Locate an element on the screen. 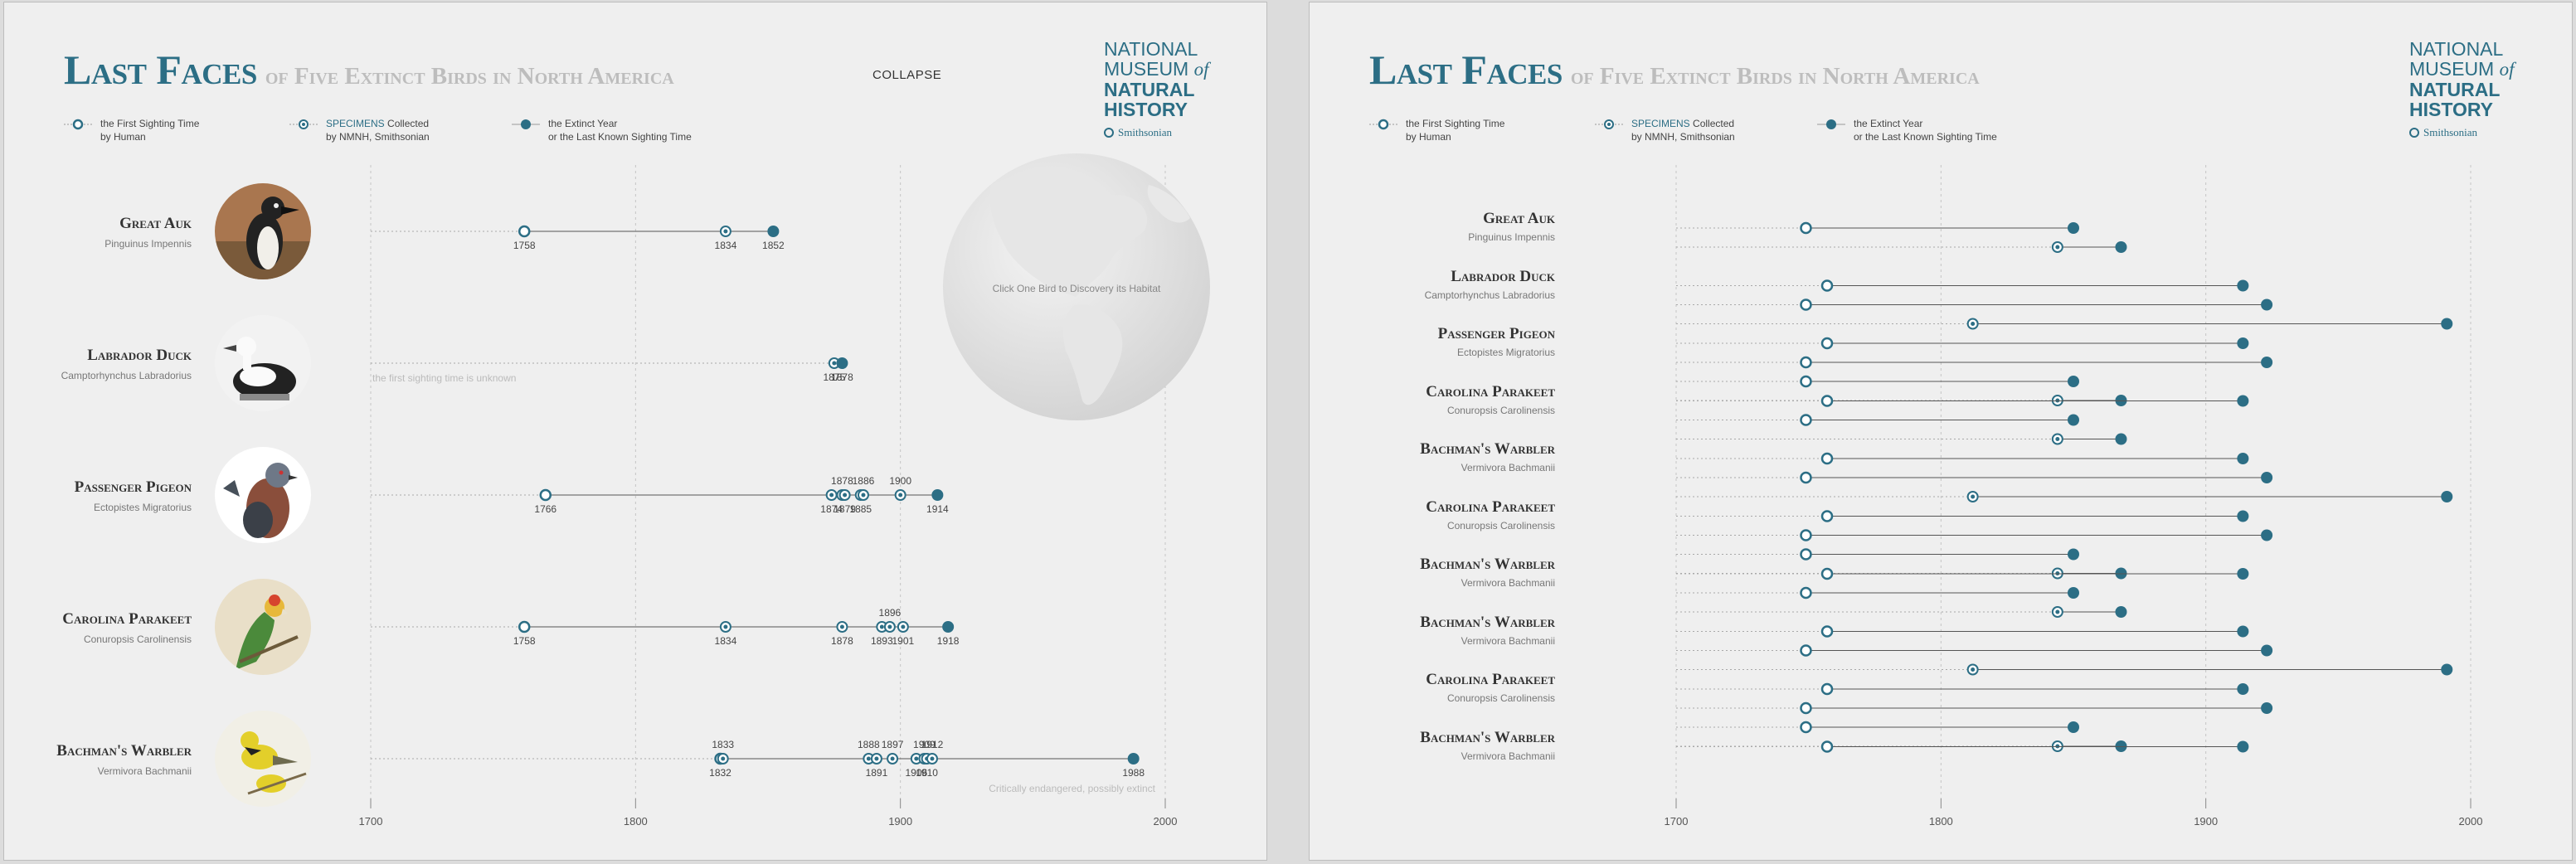  carolina-parakeet-portrait is located at coordinates (263, 627).